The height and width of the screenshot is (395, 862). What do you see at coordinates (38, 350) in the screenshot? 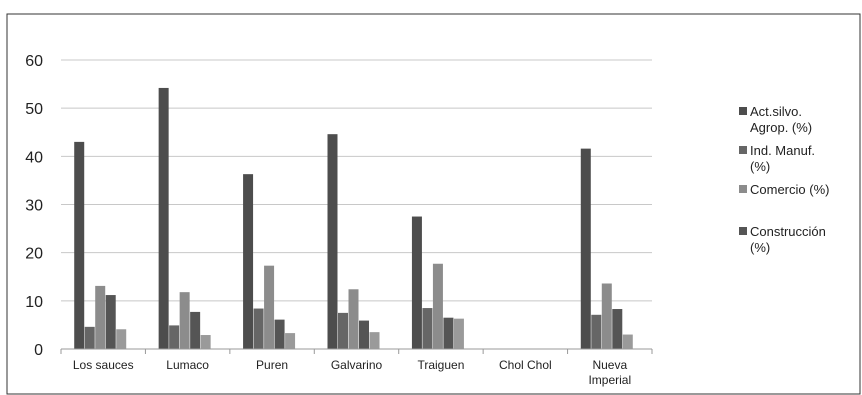
I see `y-tick-label: 0` at bounding box center [38, 350].